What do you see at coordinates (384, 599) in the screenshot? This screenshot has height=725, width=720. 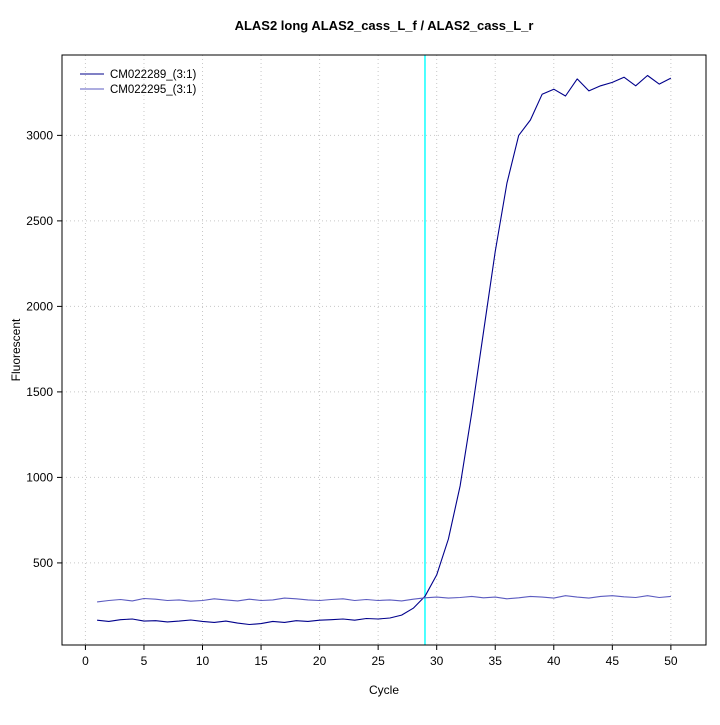 I see `series-line` at bounding box center [384, 599].